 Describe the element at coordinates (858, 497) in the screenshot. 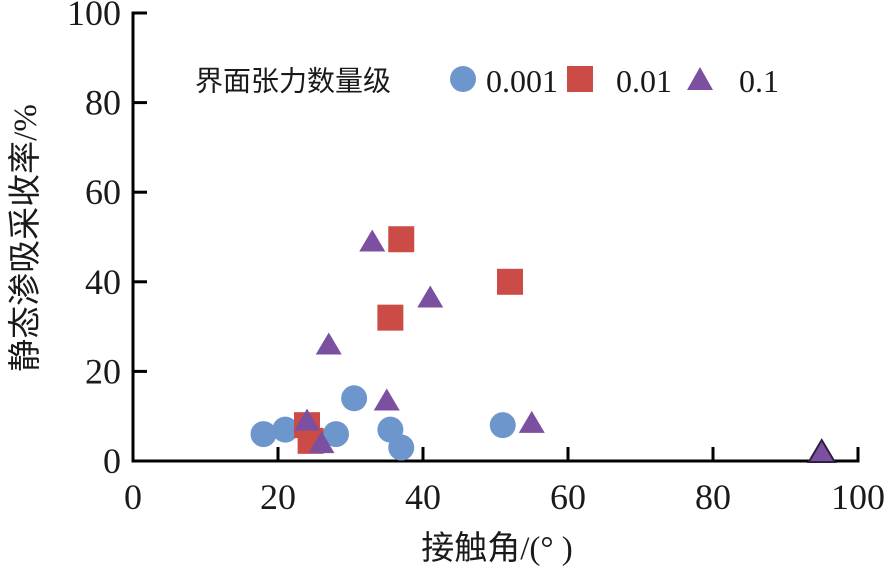

I see `x-axis-tick-label: 100` at that location.